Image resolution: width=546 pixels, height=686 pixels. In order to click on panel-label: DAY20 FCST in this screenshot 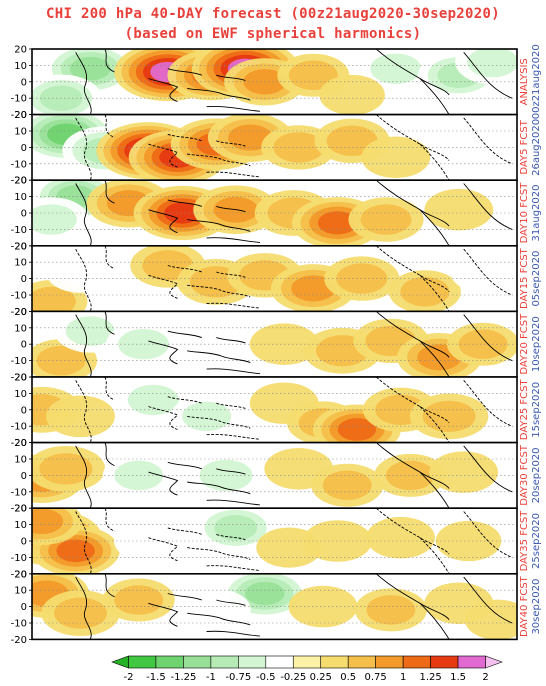, I will do `click(524, 344)`.